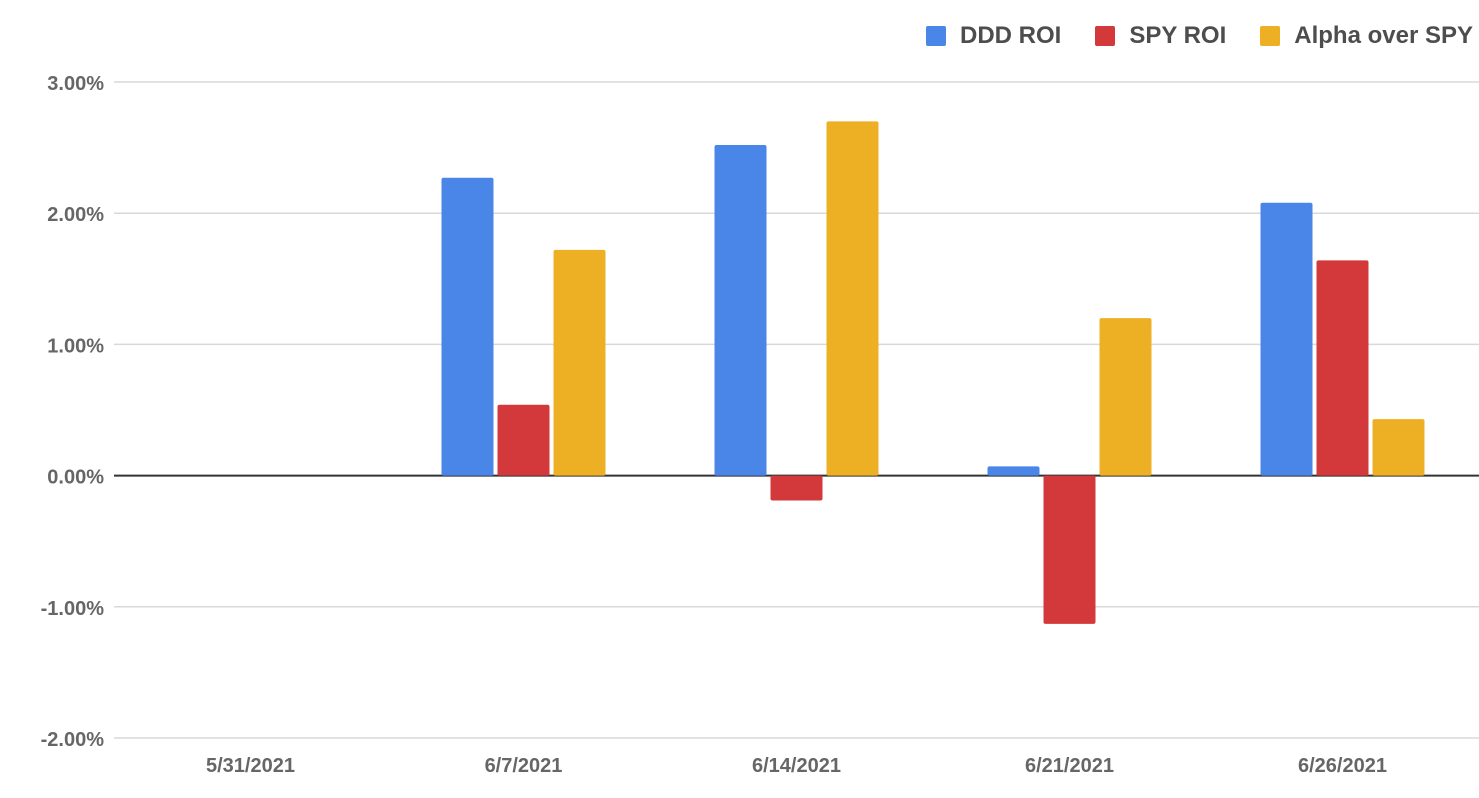 The image size is (1479, 798). What do you see at coordinates (1069, 766) in the screenshot?
I see `x-tick-label: 6/21/2021` at bounding box center [1069, 766].